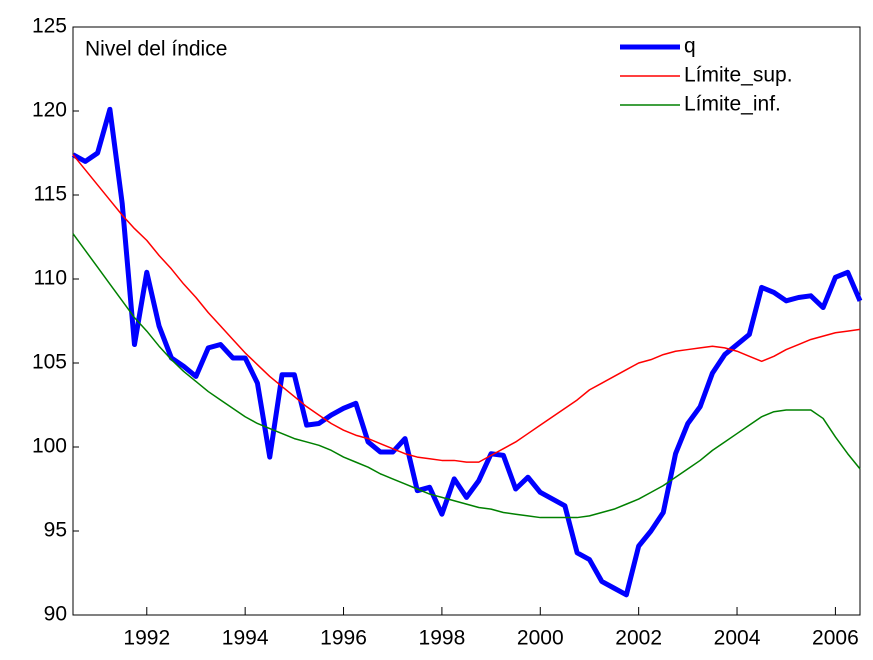 This screenshot has width=873, height=660. Describe the element at coordinates (737, 638) in the screenshot. I see `x-tick-label: 2004` at that location.